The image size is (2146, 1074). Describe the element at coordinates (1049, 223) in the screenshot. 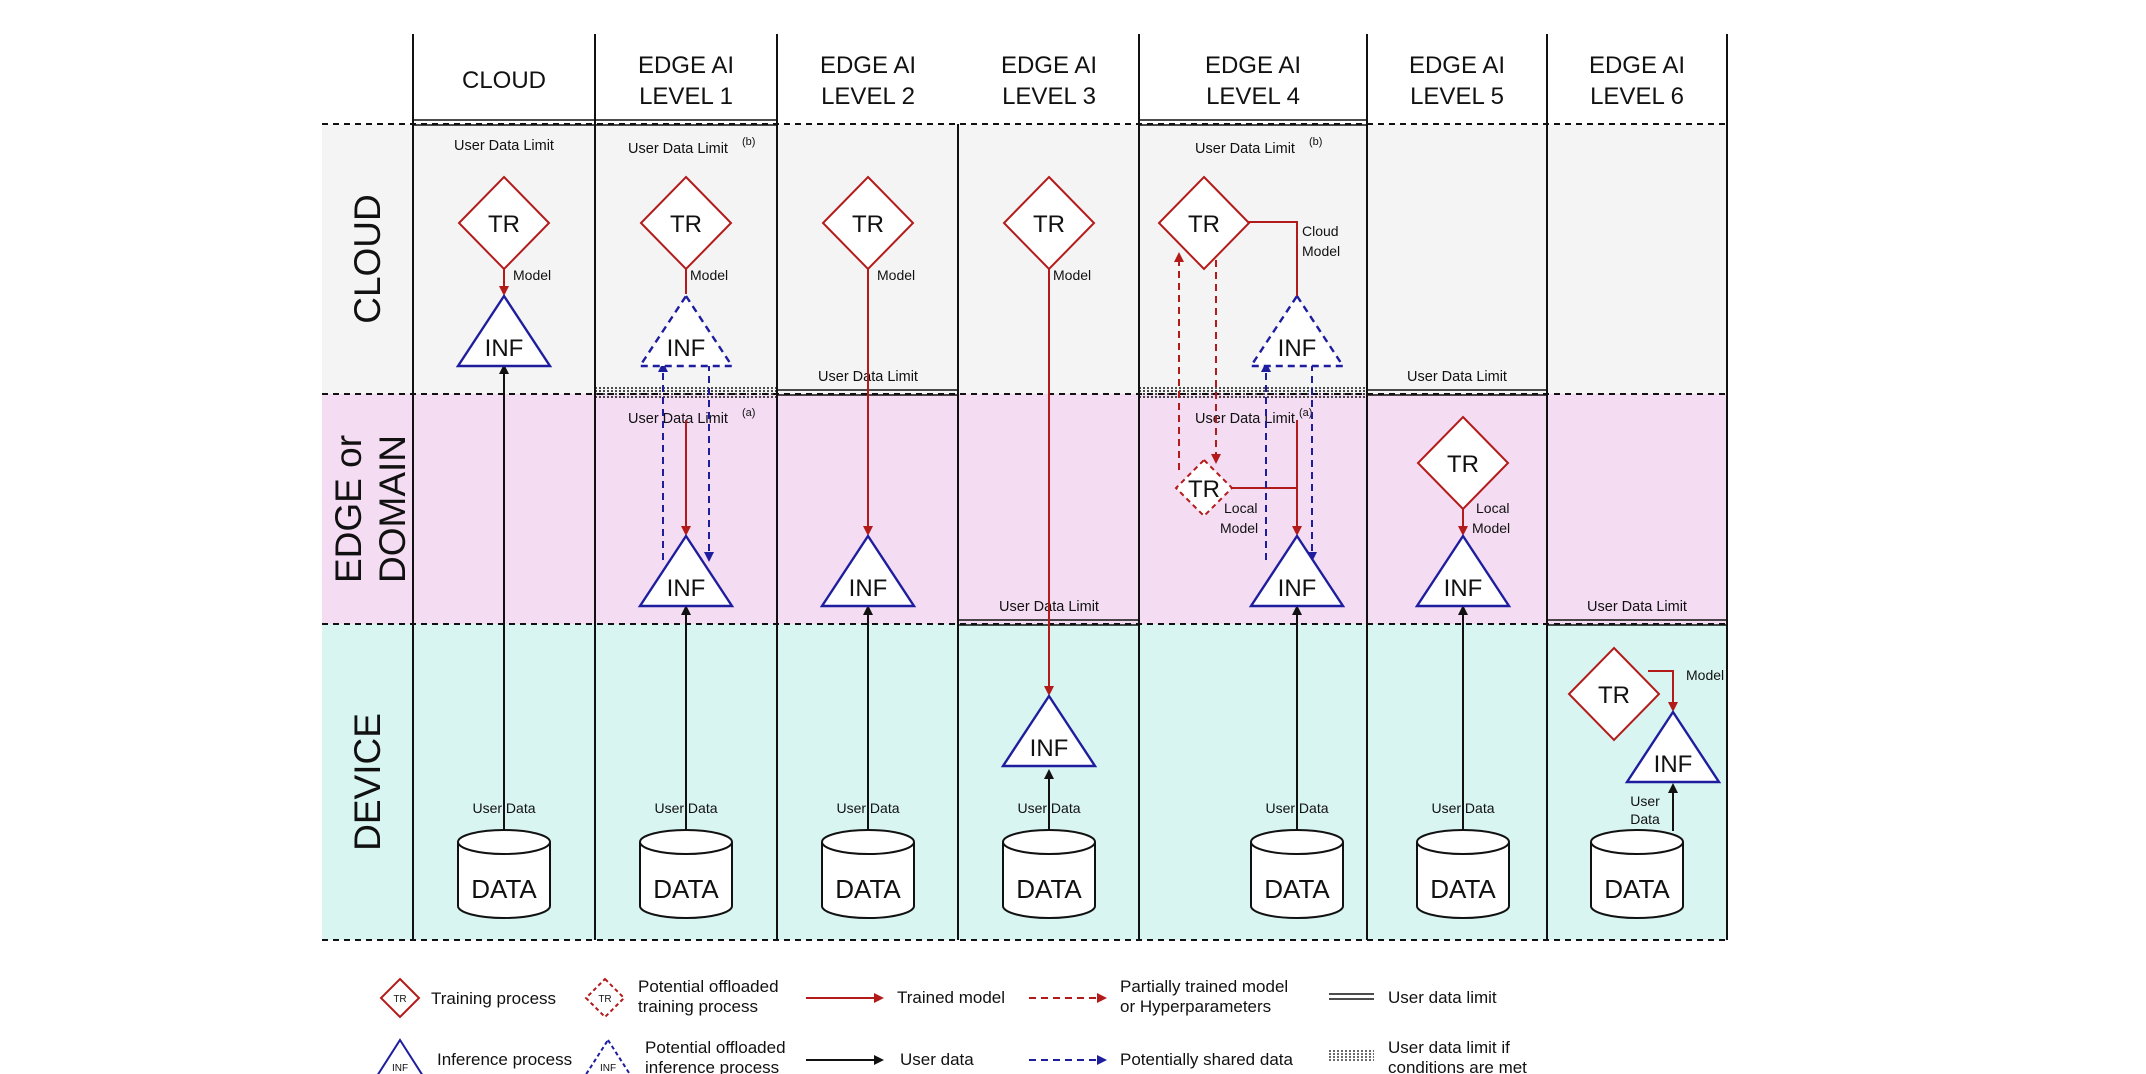

I see `tr-node-l3: TR` at that location.